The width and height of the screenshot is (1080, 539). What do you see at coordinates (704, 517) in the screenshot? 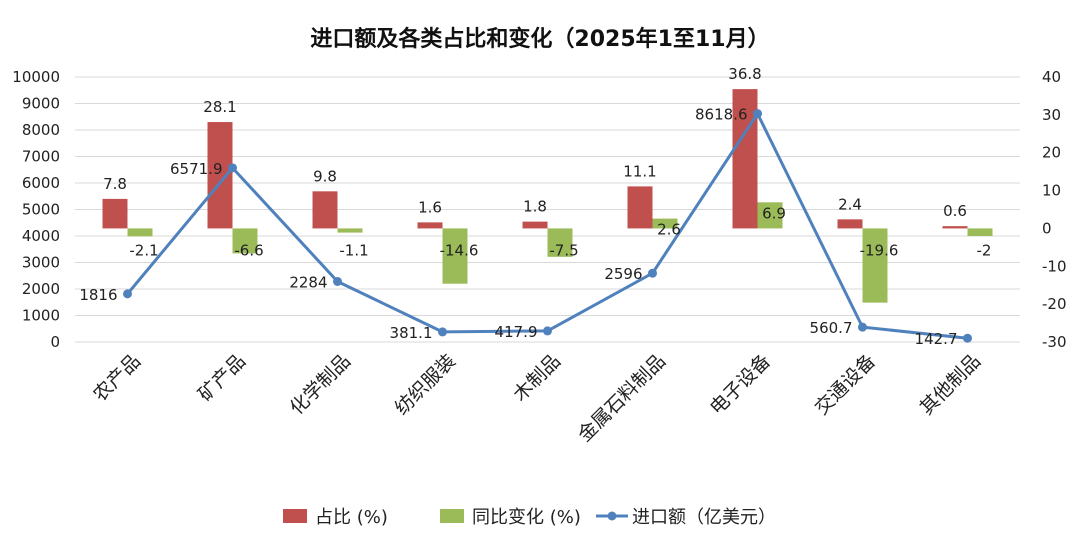
I see `legend-label: 进口额（亿美元）` at bounding box center [704, 517].